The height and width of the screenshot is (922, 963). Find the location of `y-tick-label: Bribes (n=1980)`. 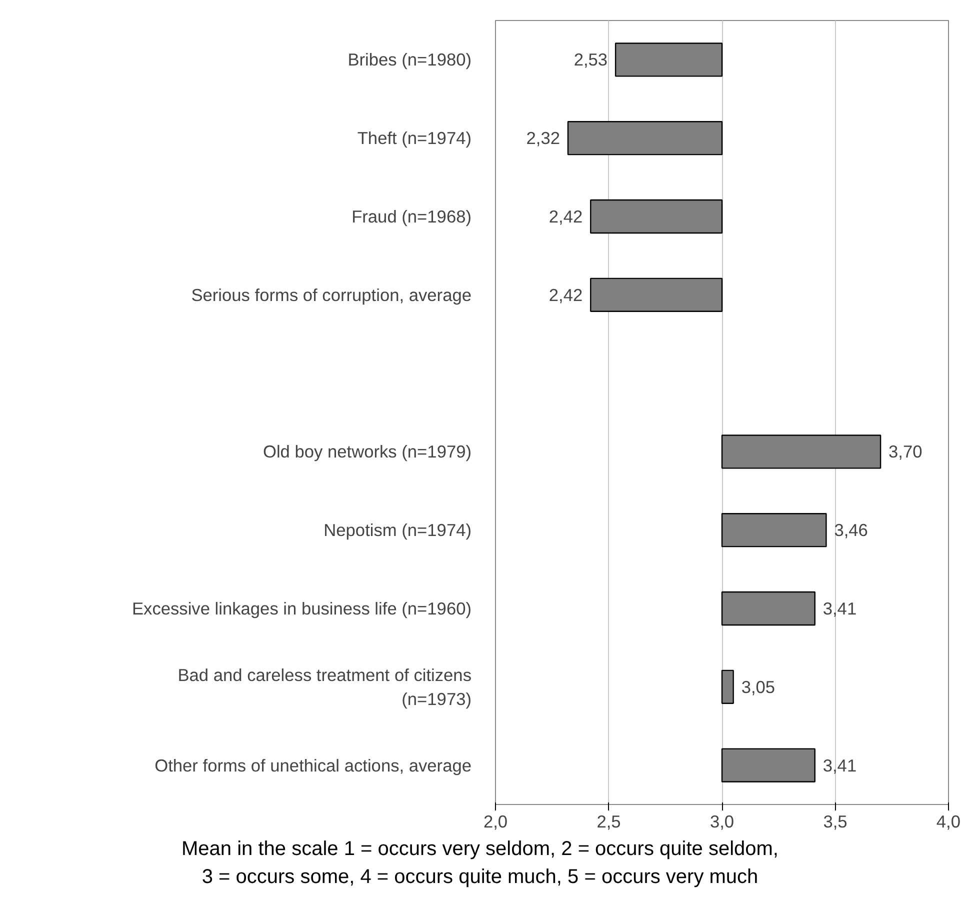

y-tick-label: Bribes (n=1980) is located at coordinates (410, 60).